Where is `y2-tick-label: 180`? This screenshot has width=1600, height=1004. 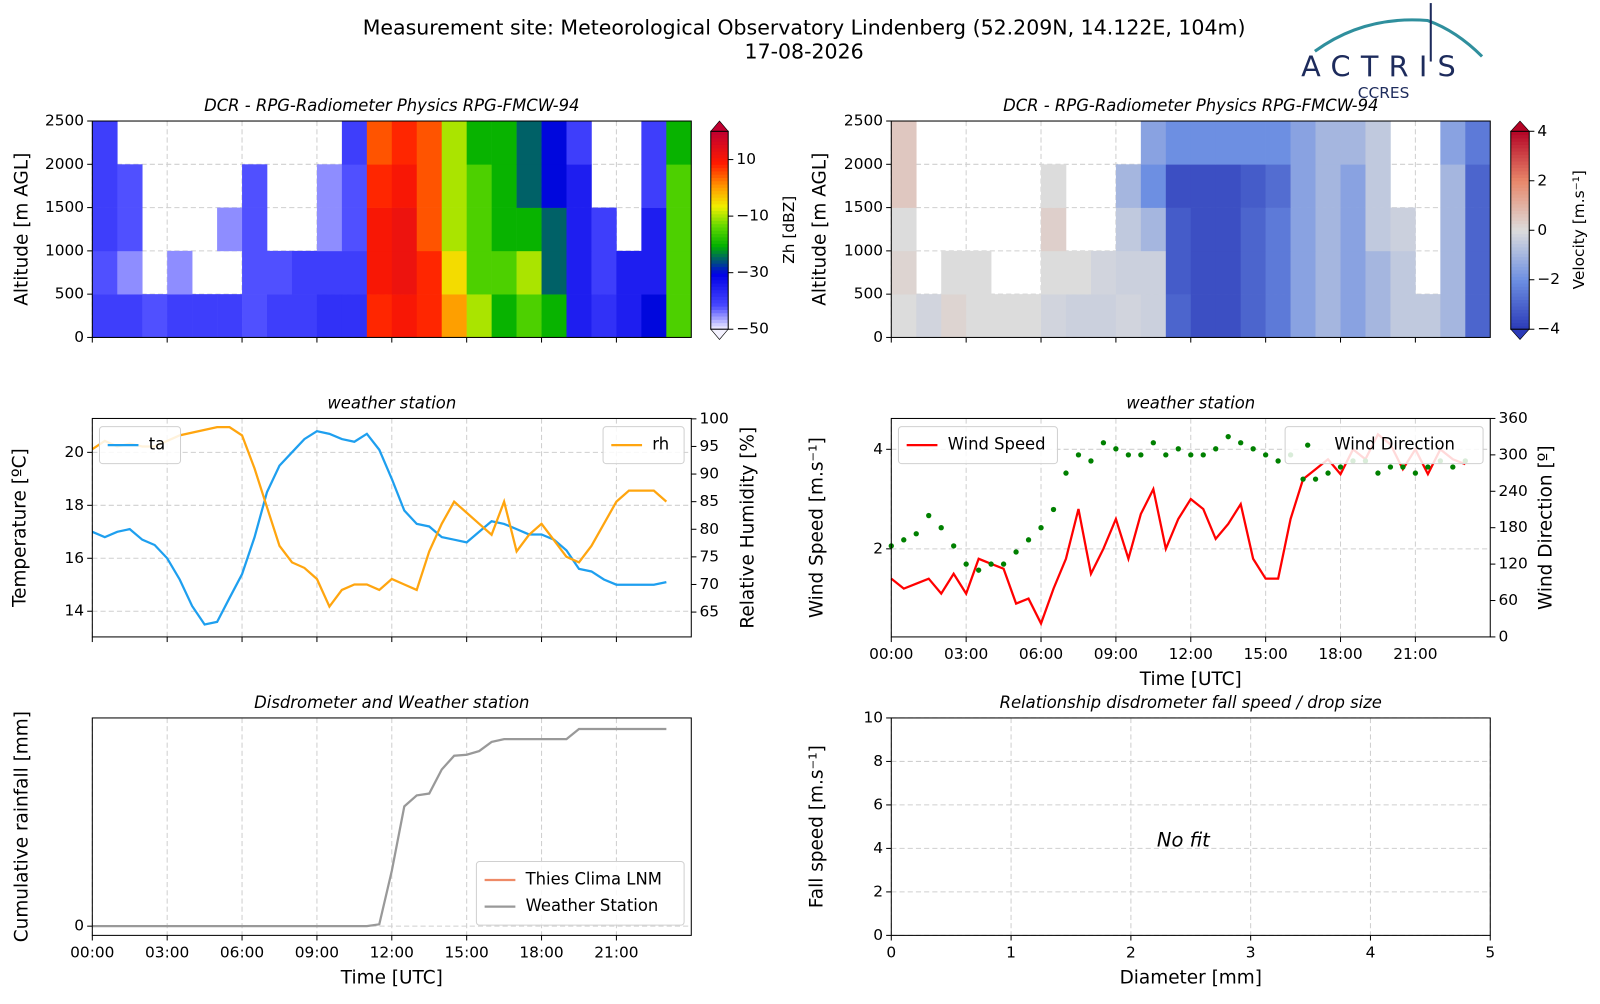
y2-tick-label: 180 is located at coordinates (1512, 527).